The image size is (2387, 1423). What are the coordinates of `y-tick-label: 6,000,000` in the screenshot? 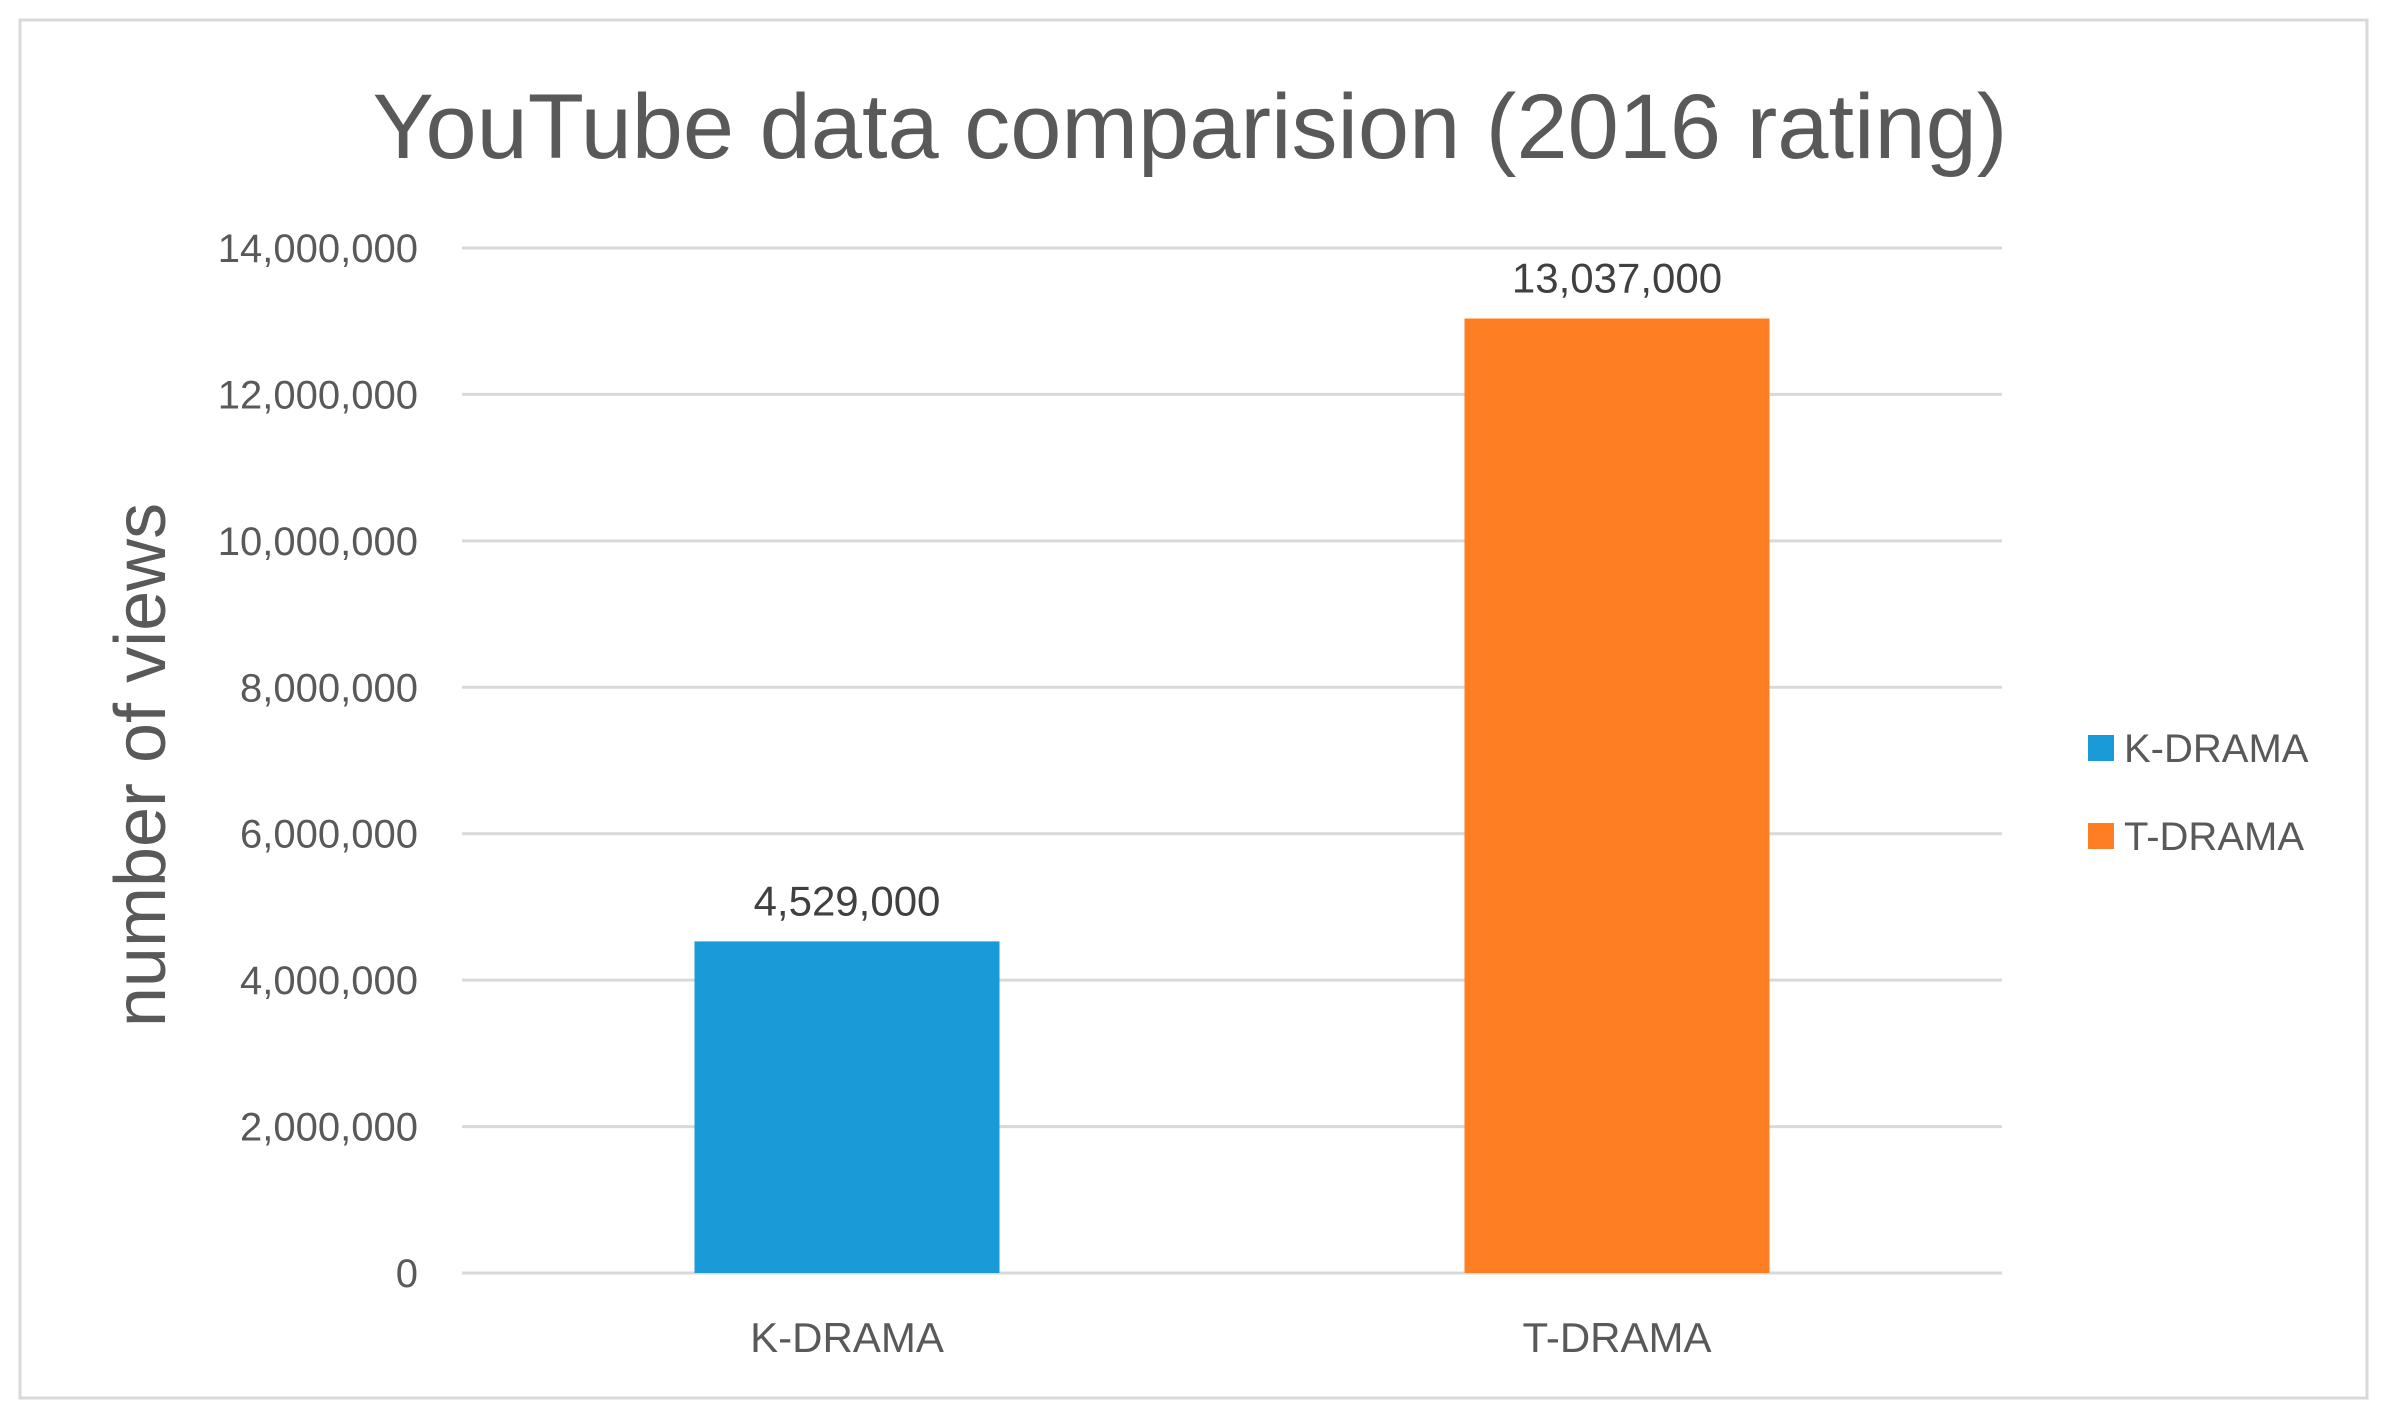 It's located at (329, 835).